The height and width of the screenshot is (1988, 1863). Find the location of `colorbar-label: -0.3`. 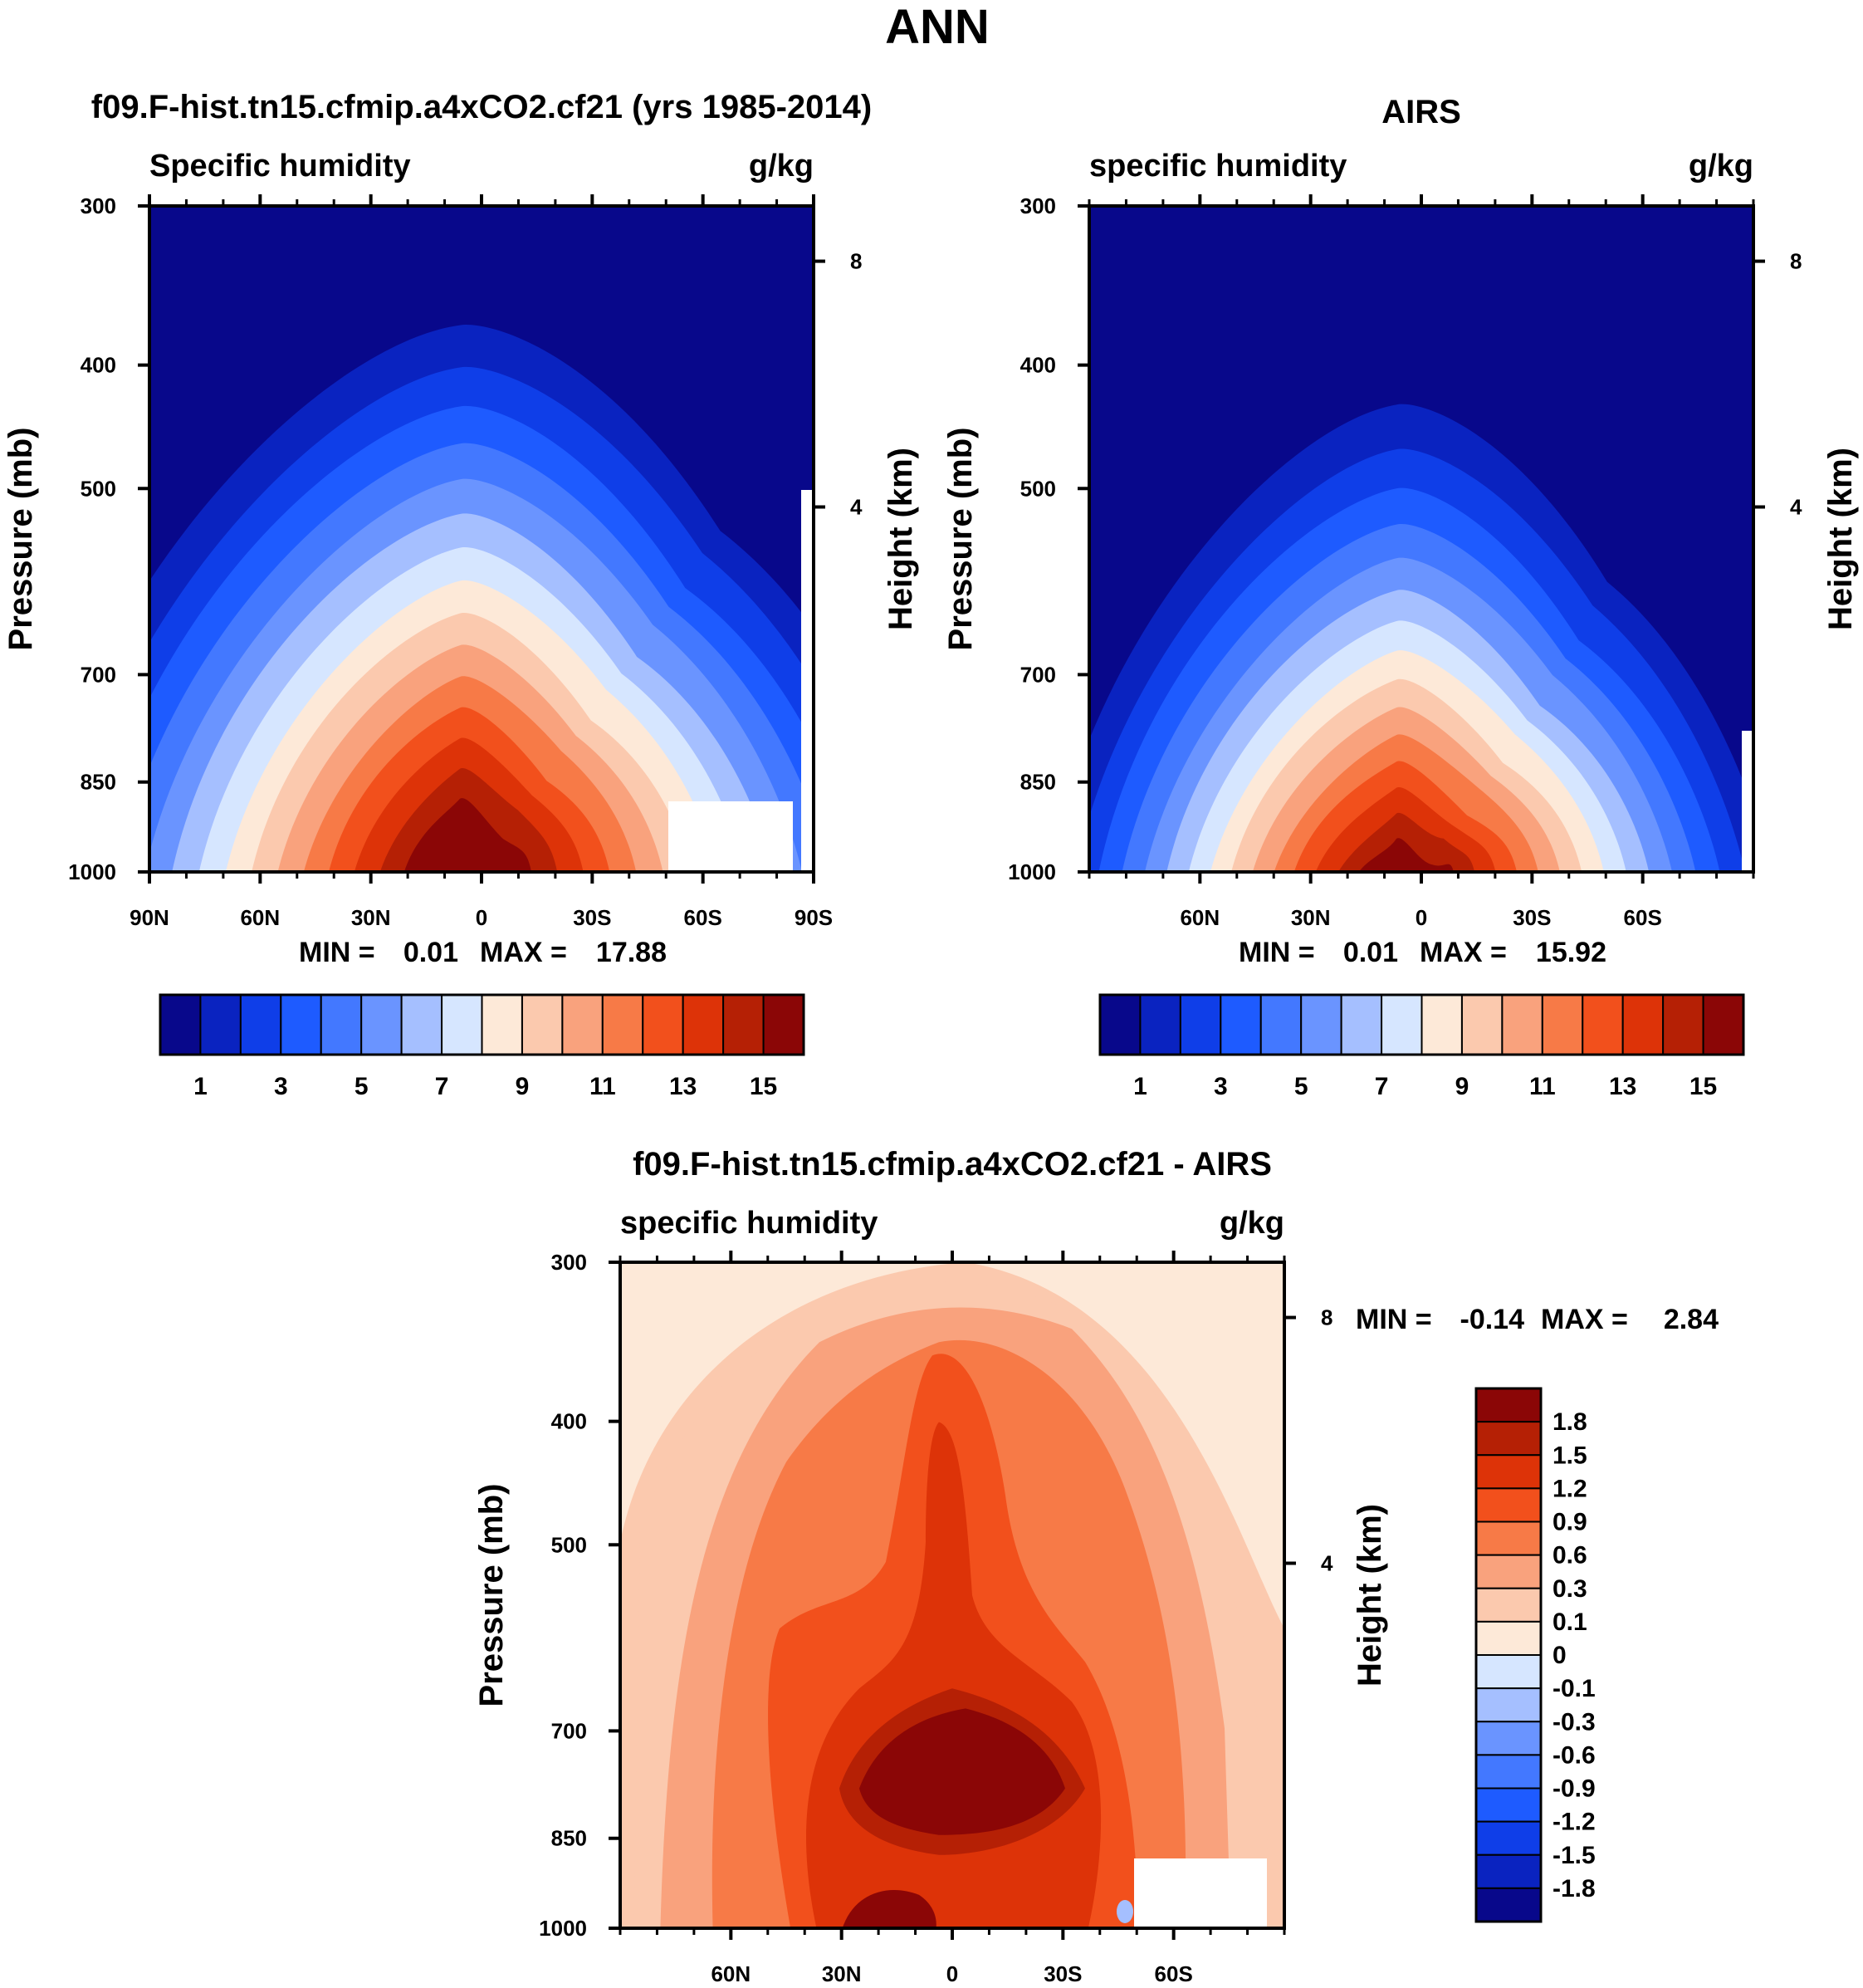

colorbar-label: -0.3 is located at coordinates (1574, 1722).